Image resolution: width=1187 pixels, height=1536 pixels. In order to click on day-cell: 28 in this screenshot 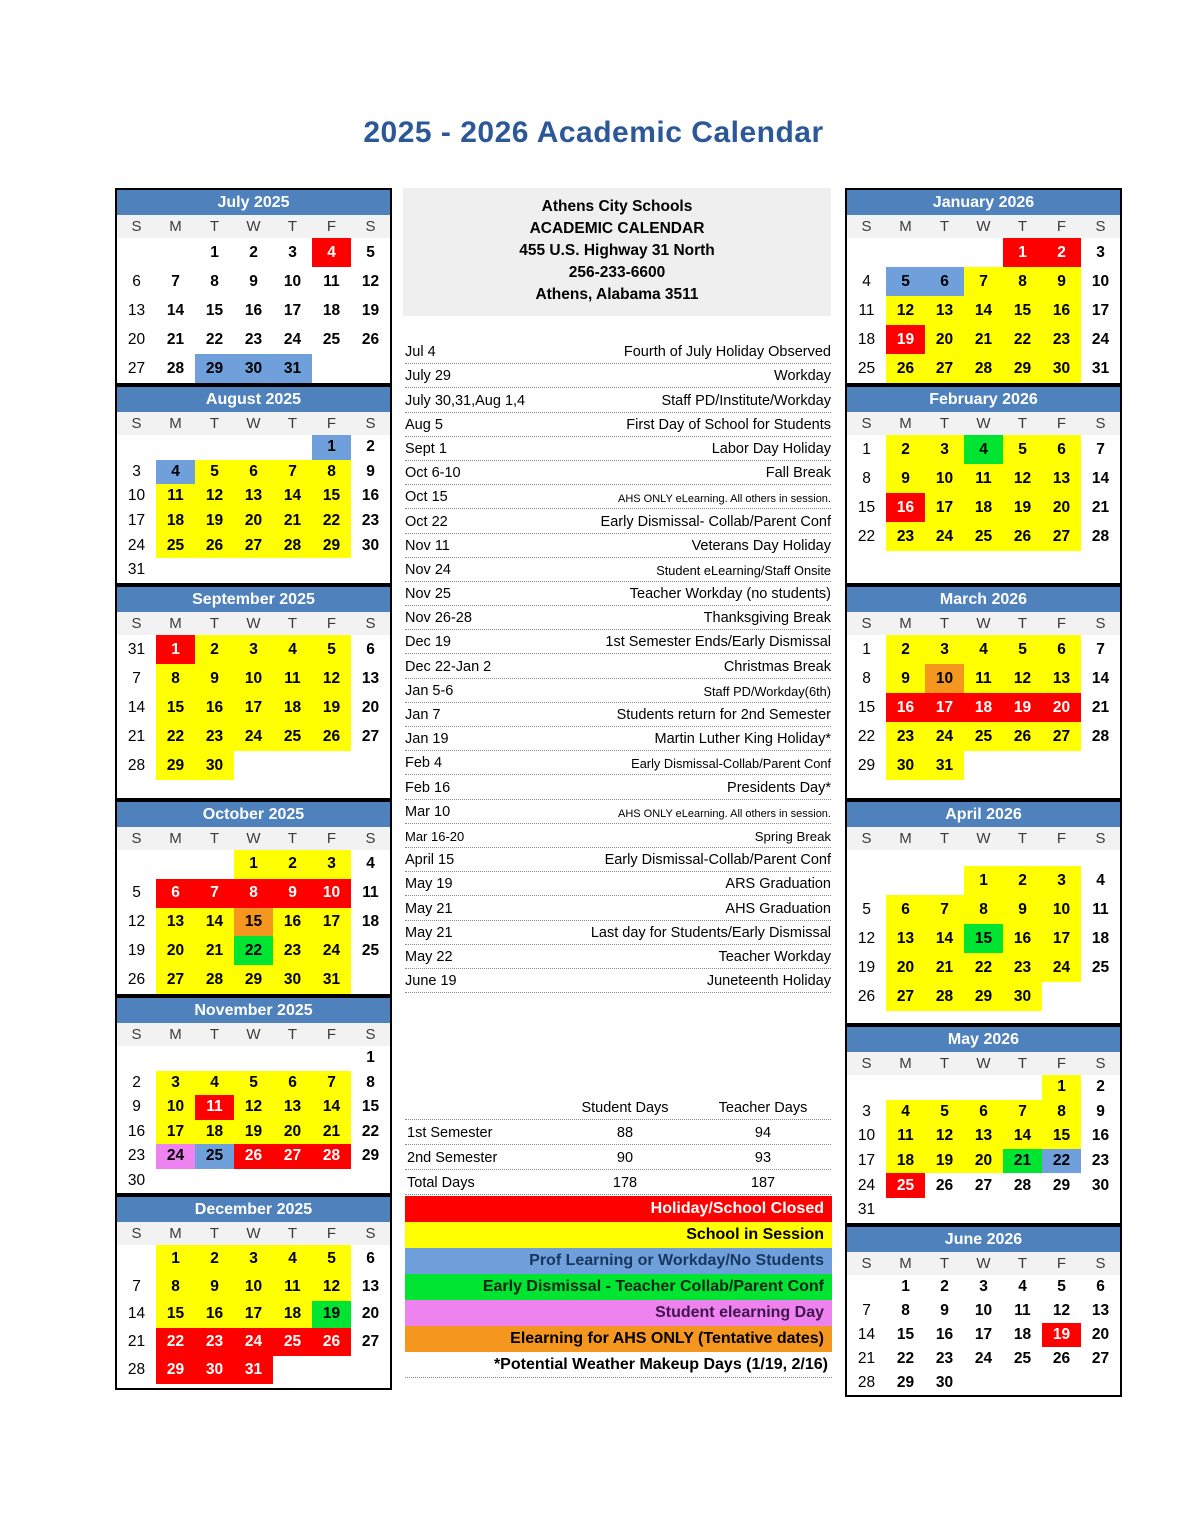, I will do `click(1100, 536)`.